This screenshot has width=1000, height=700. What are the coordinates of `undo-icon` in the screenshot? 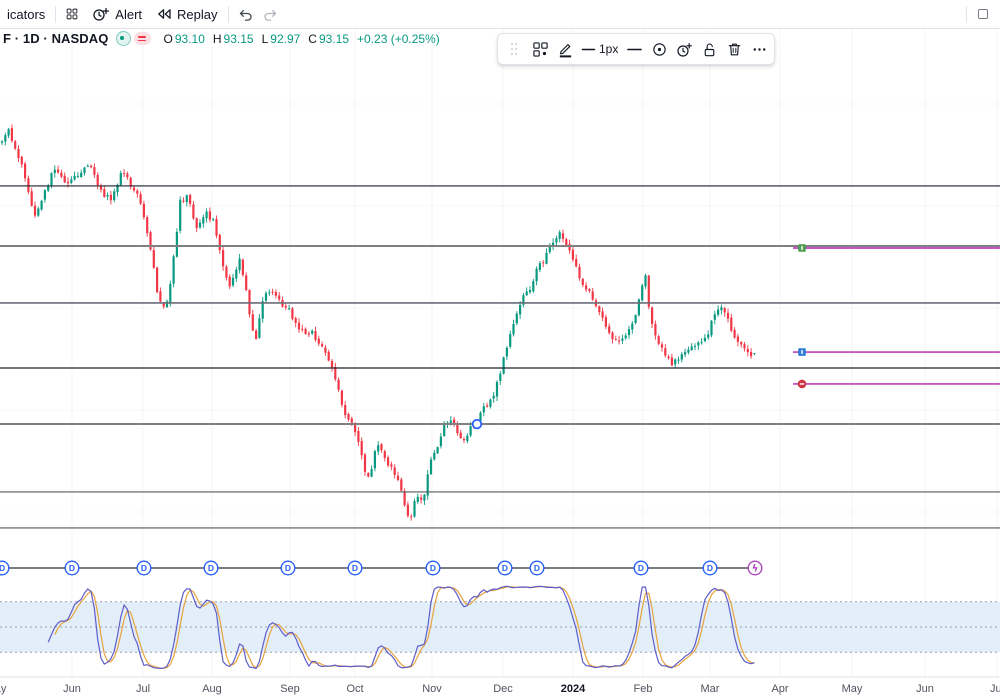 It's located at (245, 14).